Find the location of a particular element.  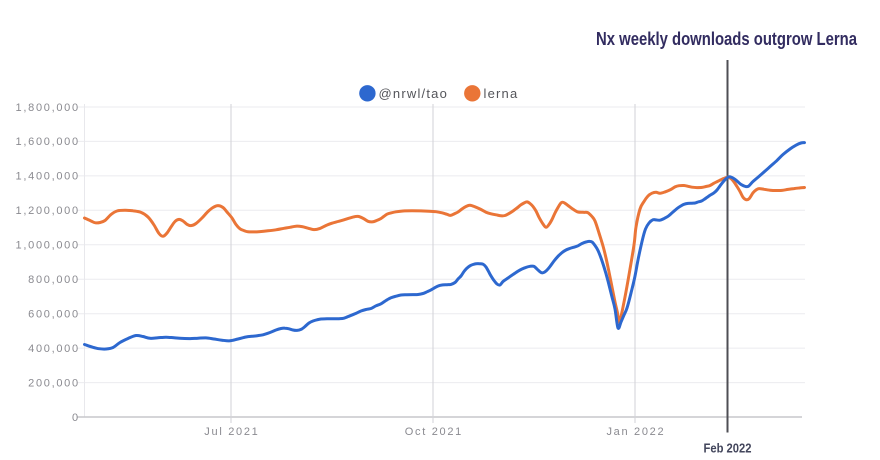

svg-text: 600,000 is located at coordinates (54, 315).